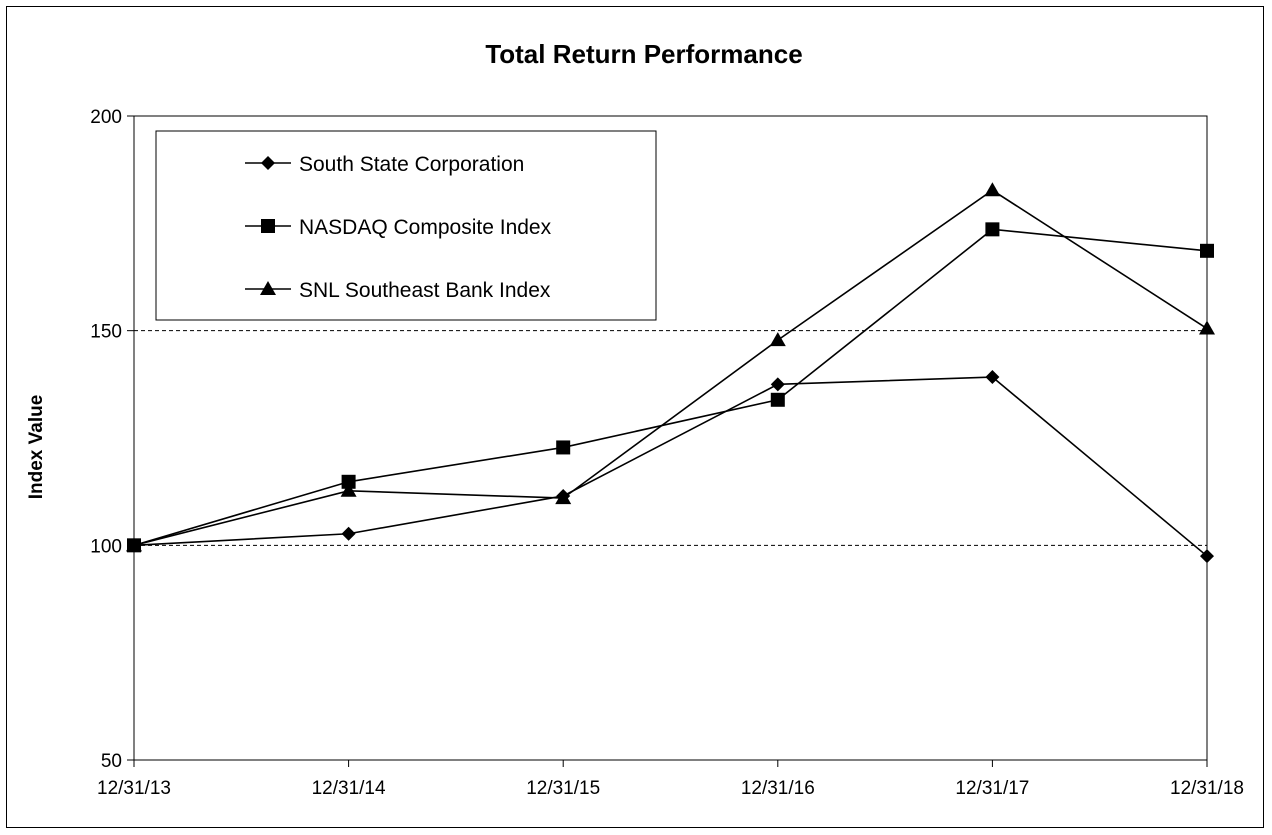  I want to click on x-tick-label: 12/31/17, so click(992, 788).